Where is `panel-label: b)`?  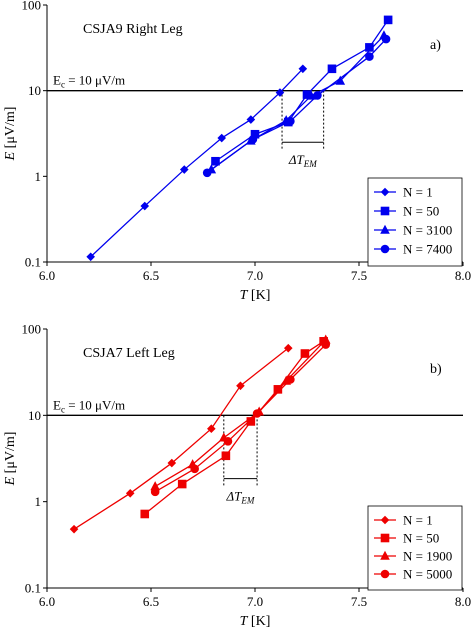 panel-label: b) is located at coordinates (436, 369).